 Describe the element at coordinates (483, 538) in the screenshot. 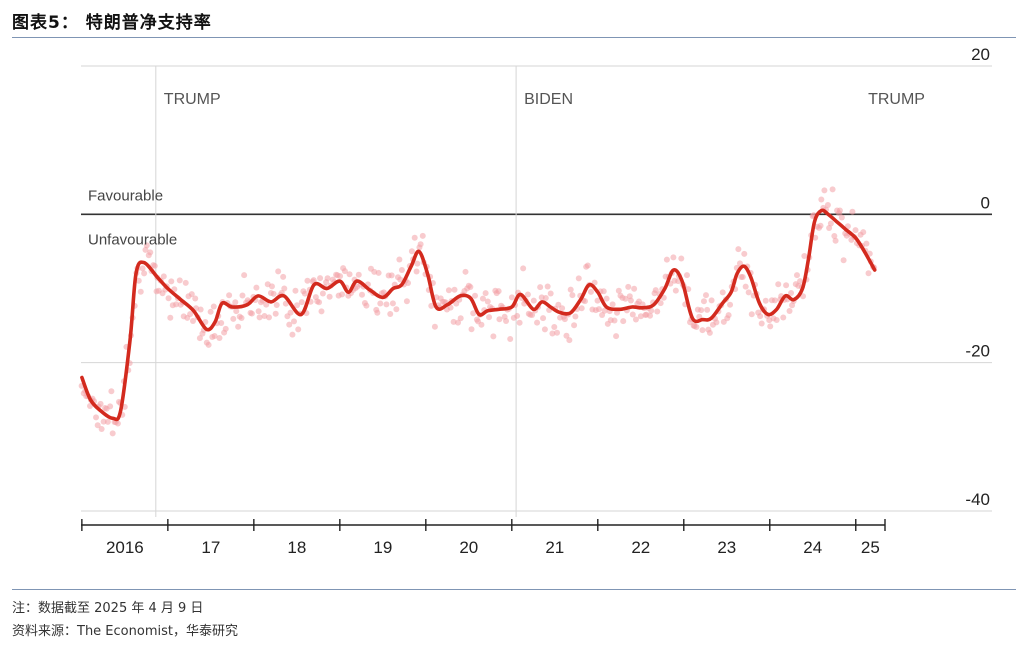

I see `axis-layer: 2016 17 18 19 20 21 22 23 24 25` at that location.